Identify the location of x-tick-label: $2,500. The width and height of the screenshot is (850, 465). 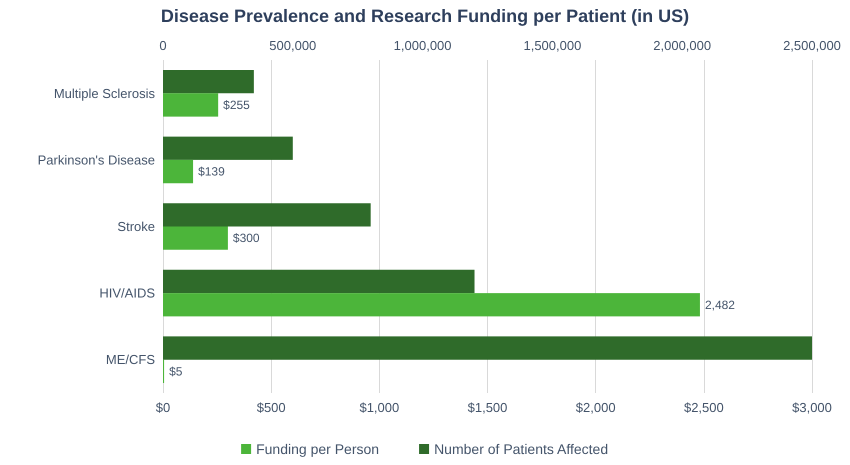
(704, 407).